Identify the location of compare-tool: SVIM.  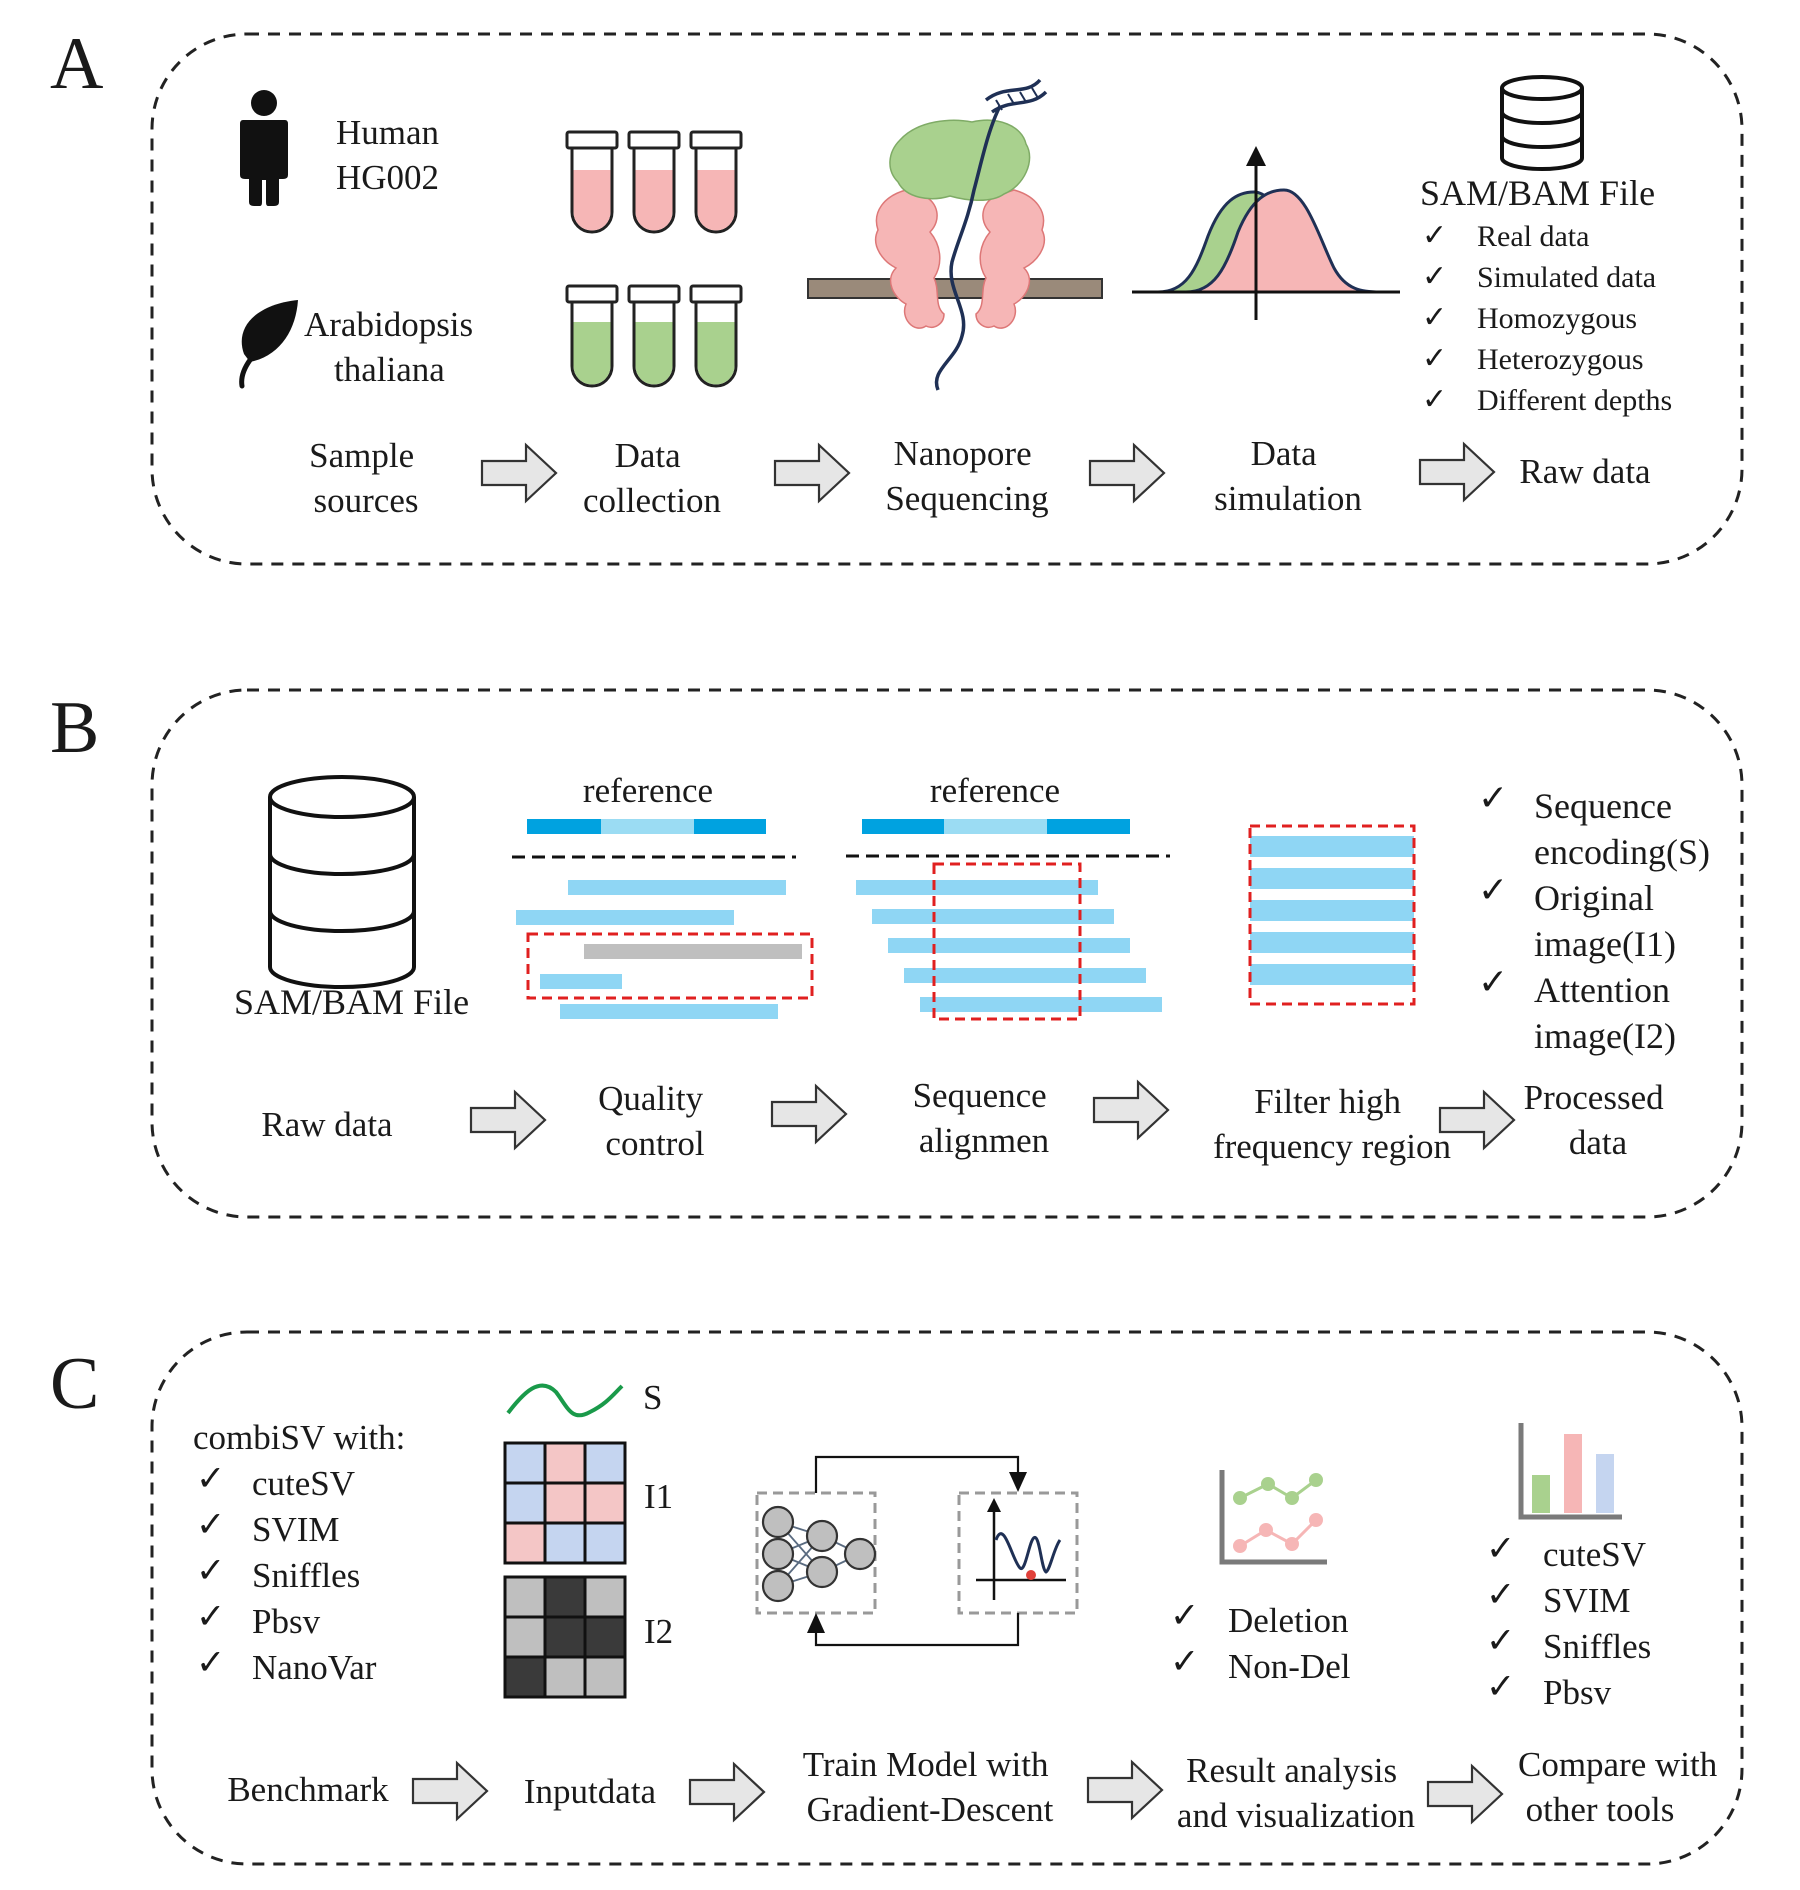
(1587, 1600).